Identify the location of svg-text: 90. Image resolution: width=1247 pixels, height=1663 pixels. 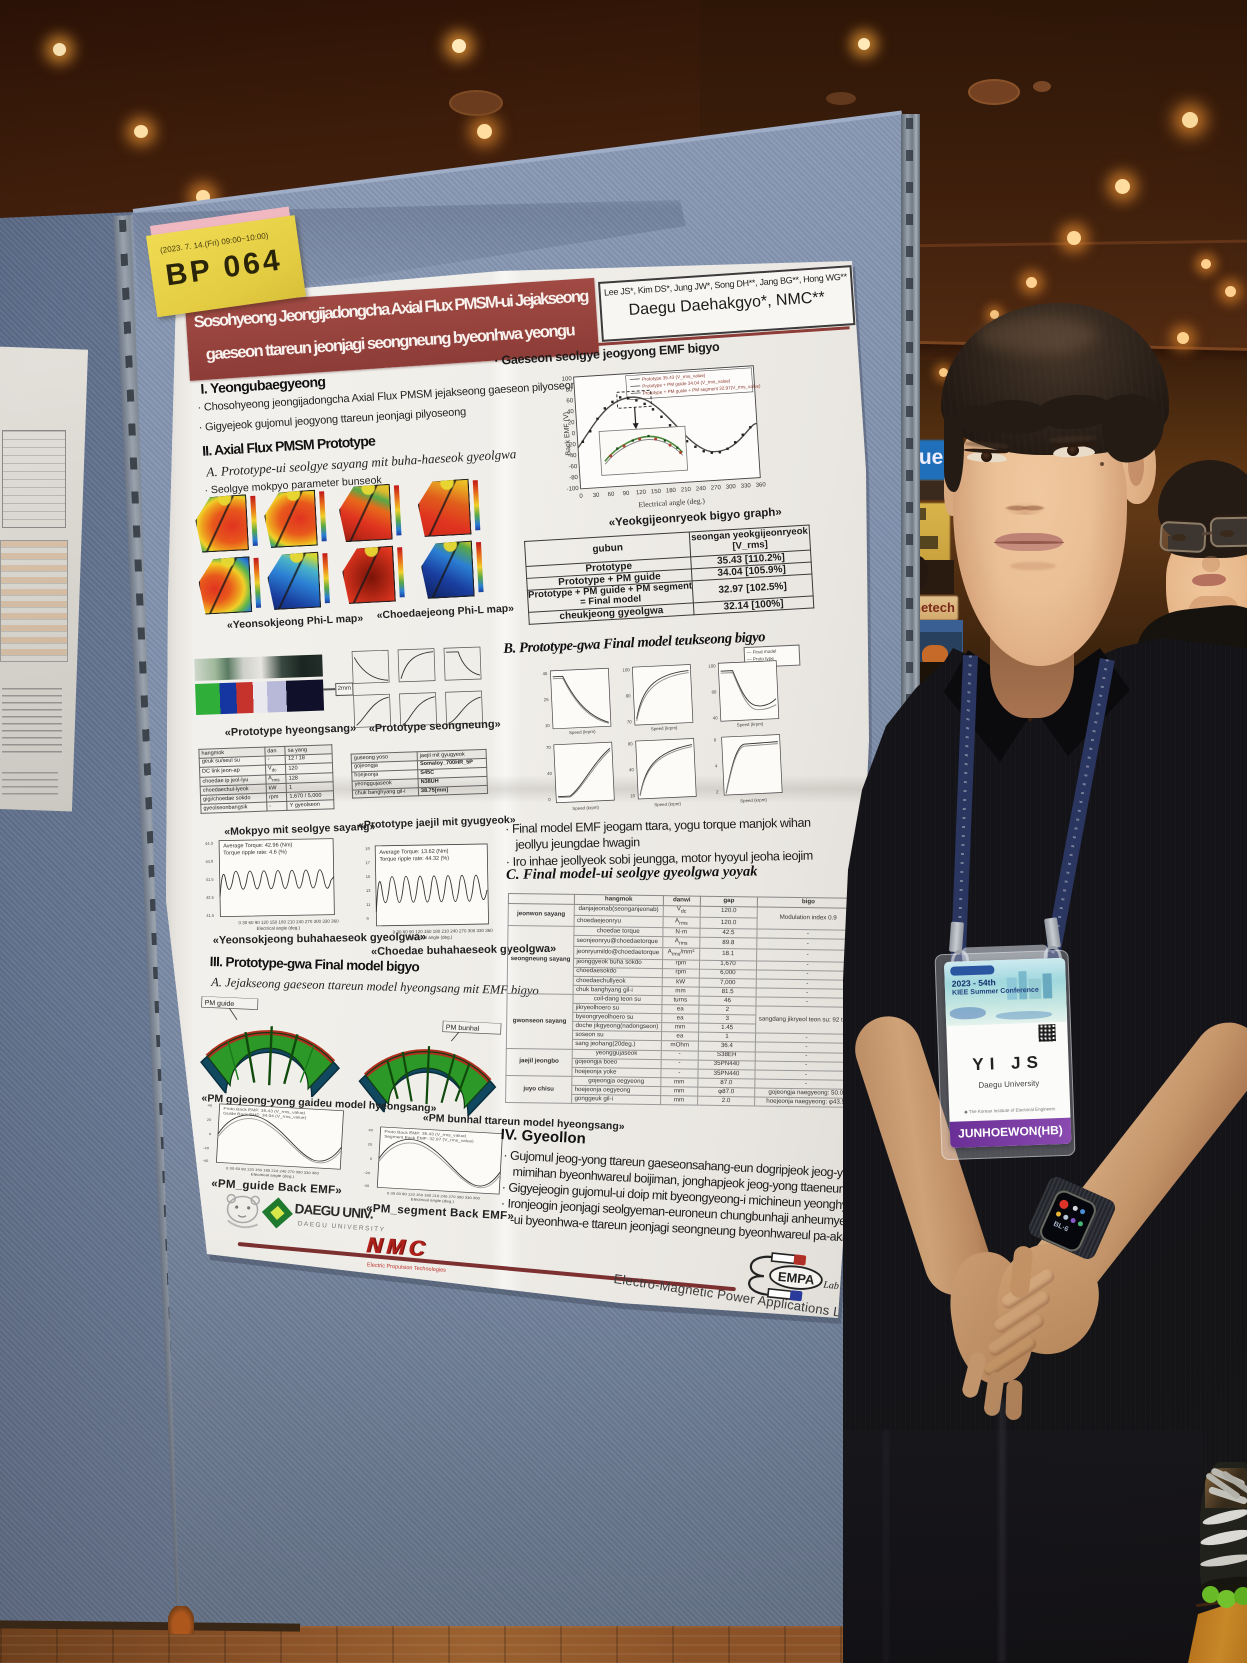
(627, 494).